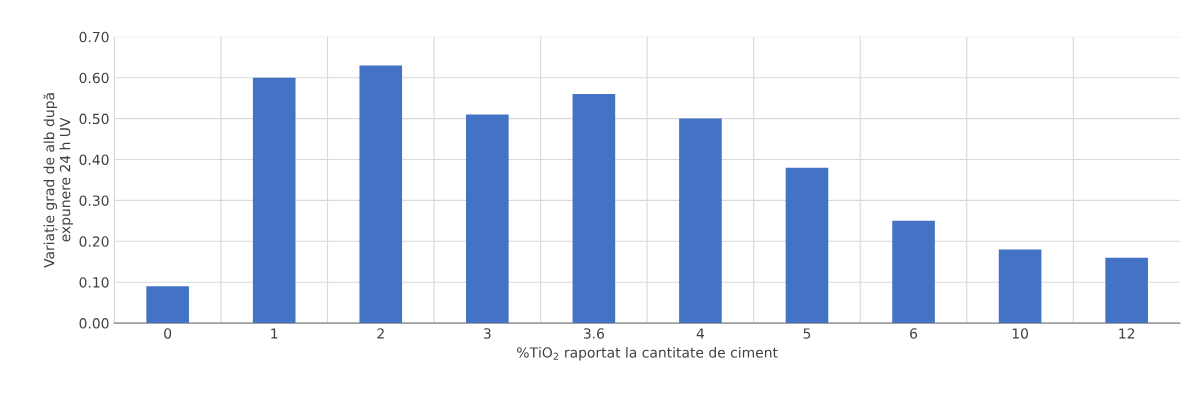 The height and width of the screenshot is (409, 1204). I want to click on x-tick-label: 3.6, so click(594, 333).